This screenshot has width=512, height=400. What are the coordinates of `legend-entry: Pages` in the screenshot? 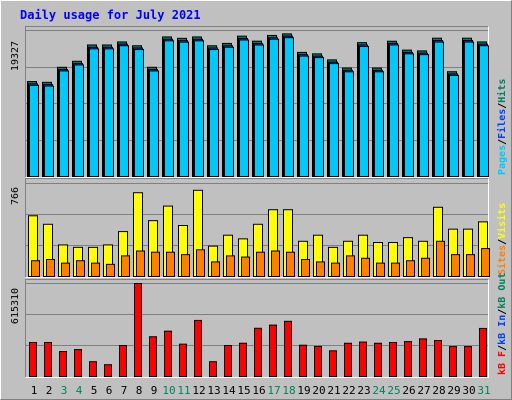 It's located at (502, 160).